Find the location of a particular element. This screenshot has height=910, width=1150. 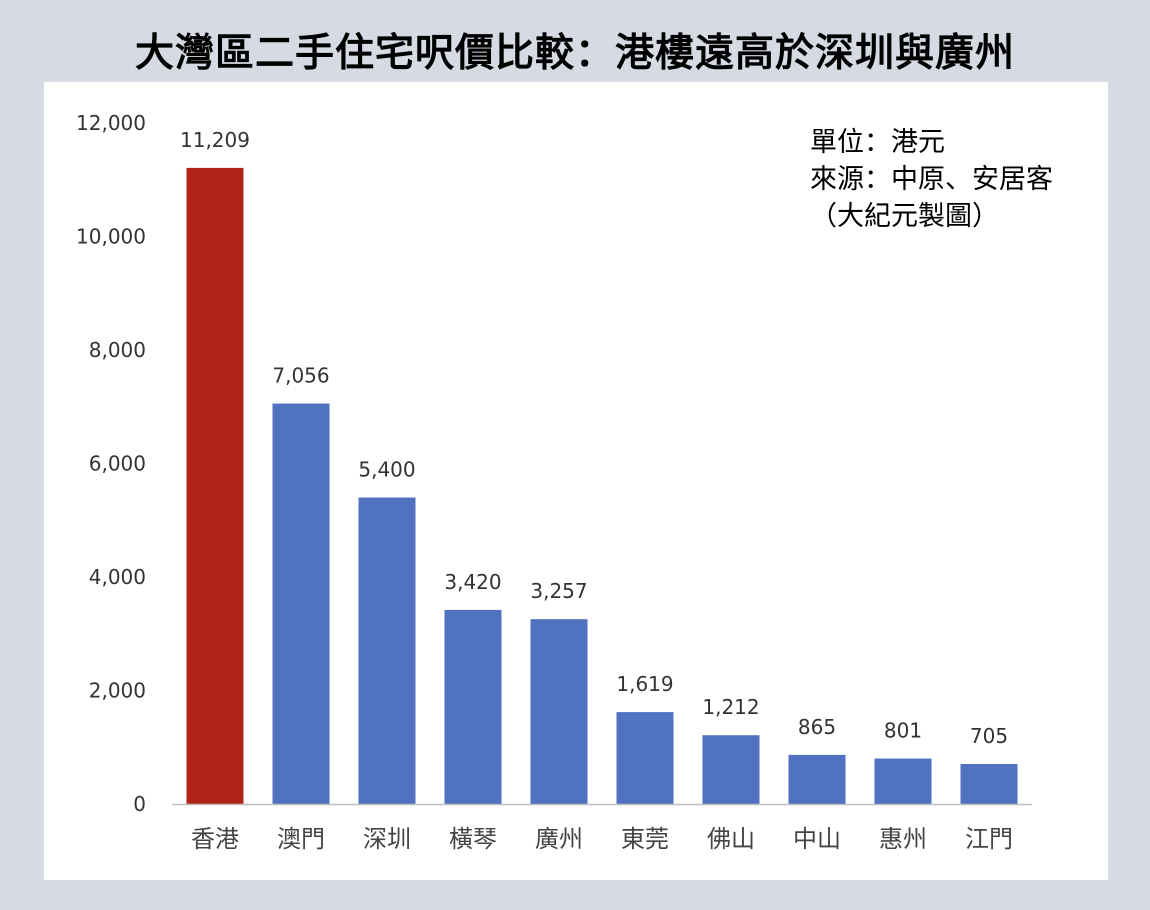

data-label: 1,212 is located at coordinates (730, 707).